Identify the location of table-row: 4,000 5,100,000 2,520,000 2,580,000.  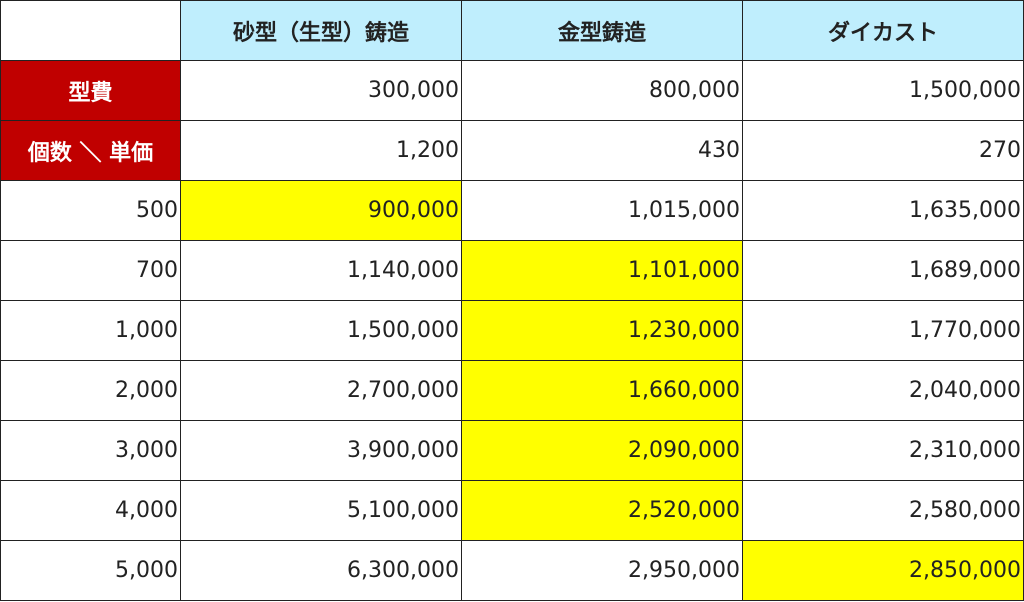
(512, 510).